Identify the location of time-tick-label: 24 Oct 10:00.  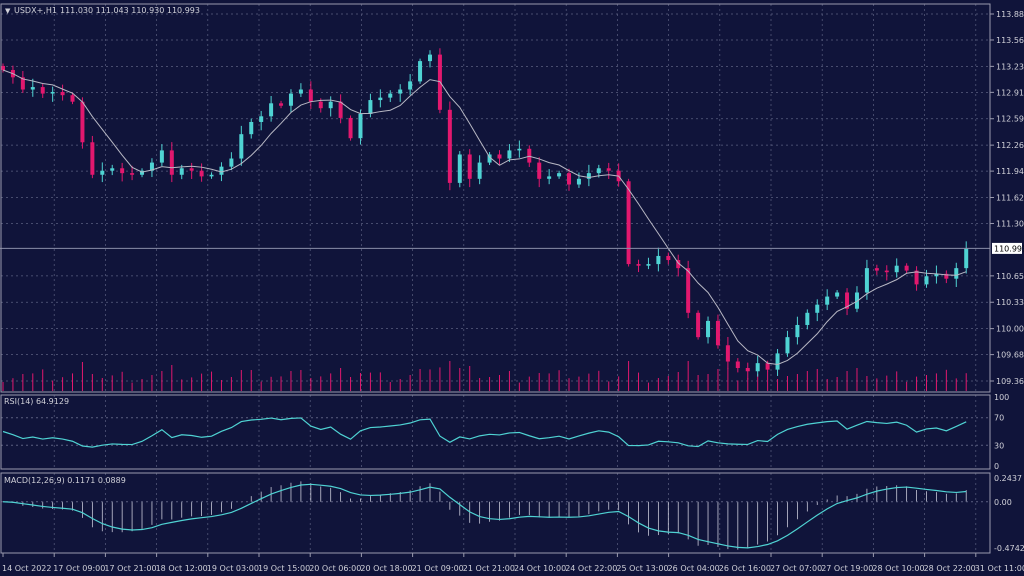
(540, 568).